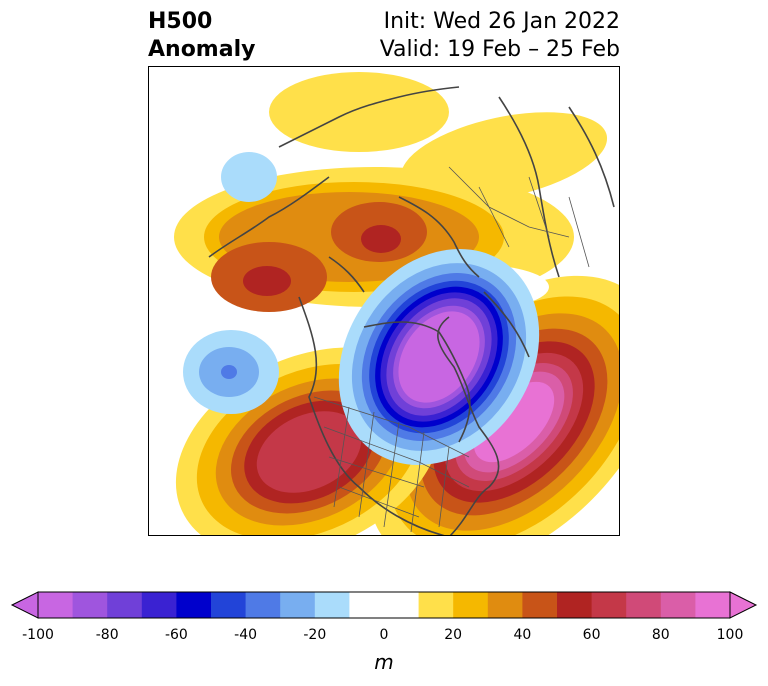 This screenshot has height=686, width=768. Describe the element at coordinates (439, 357) in the screenshot. I see `eastern-na-trough` at that location.